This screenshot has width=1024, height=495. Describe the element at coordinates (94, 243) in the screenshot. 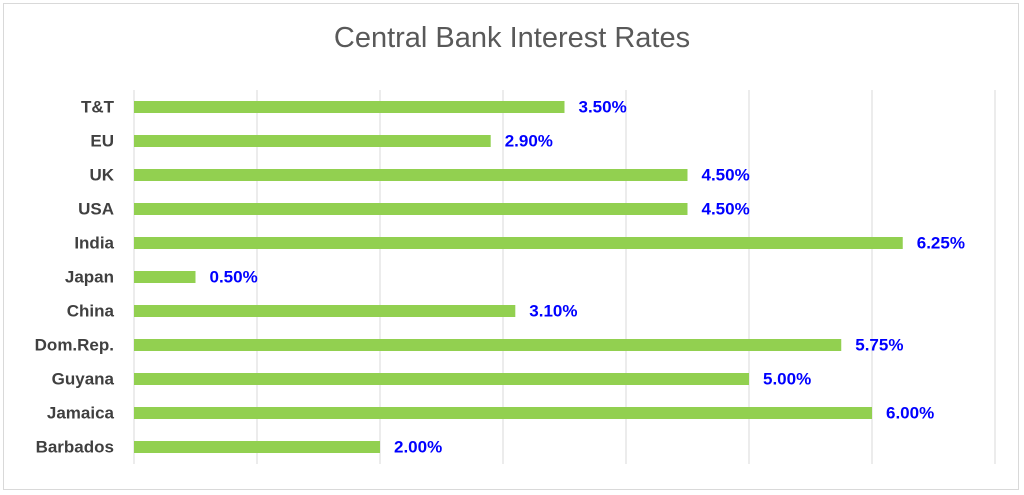

I see `category-label: India` at that location.